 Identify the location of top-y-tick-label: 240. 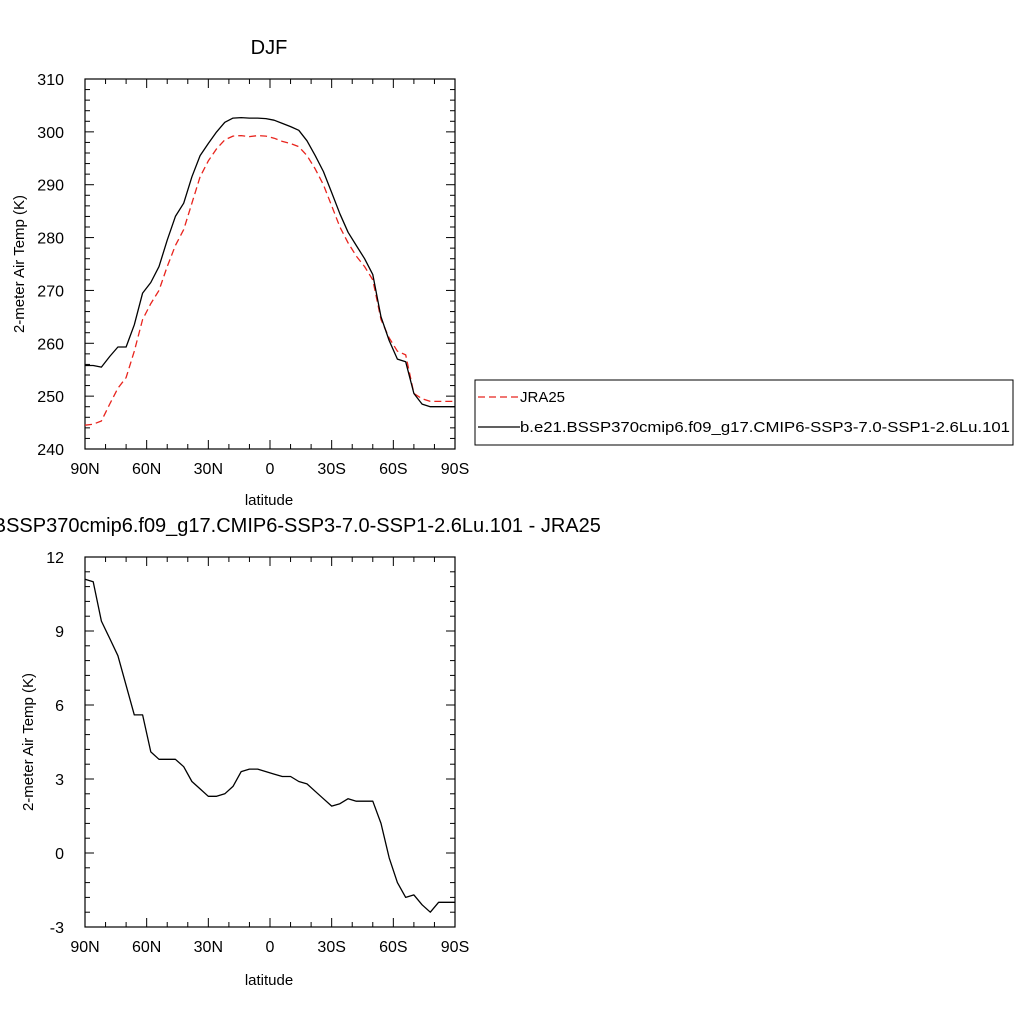
(50, 450).